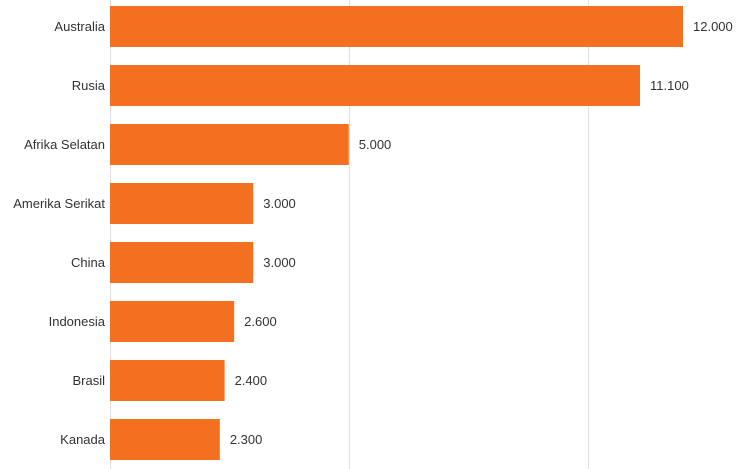 This screenshot has height=469, width=742. What do you see at coordinates (59, 203) in the screenshot?
I see `category-label-3: Amerika Serikat` at bounding box center [59, 203].